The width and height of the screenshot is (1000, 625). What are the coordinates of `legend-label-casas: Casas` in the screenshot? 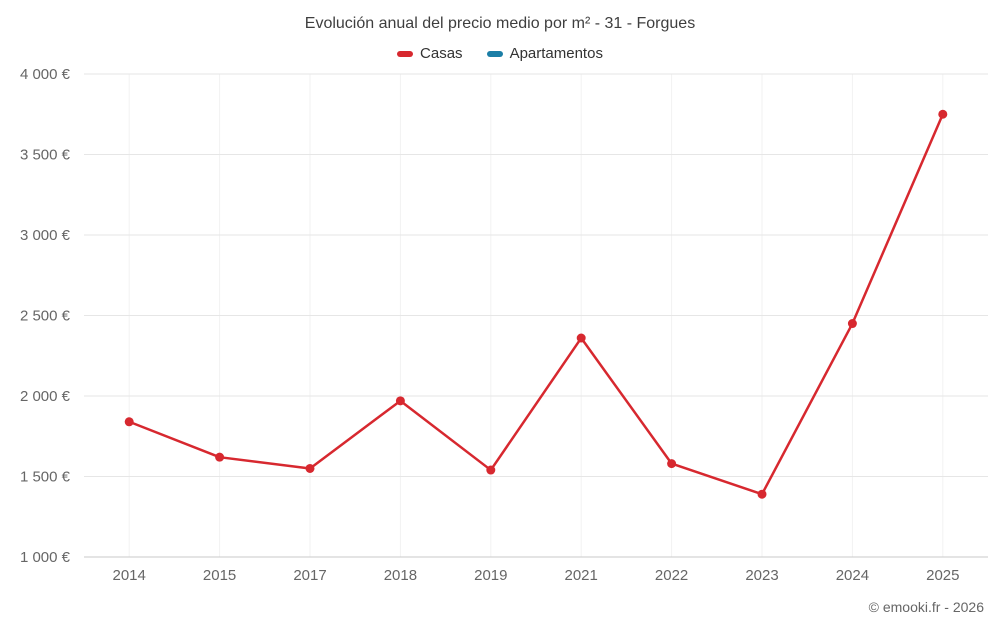 It's located at (441, 53).